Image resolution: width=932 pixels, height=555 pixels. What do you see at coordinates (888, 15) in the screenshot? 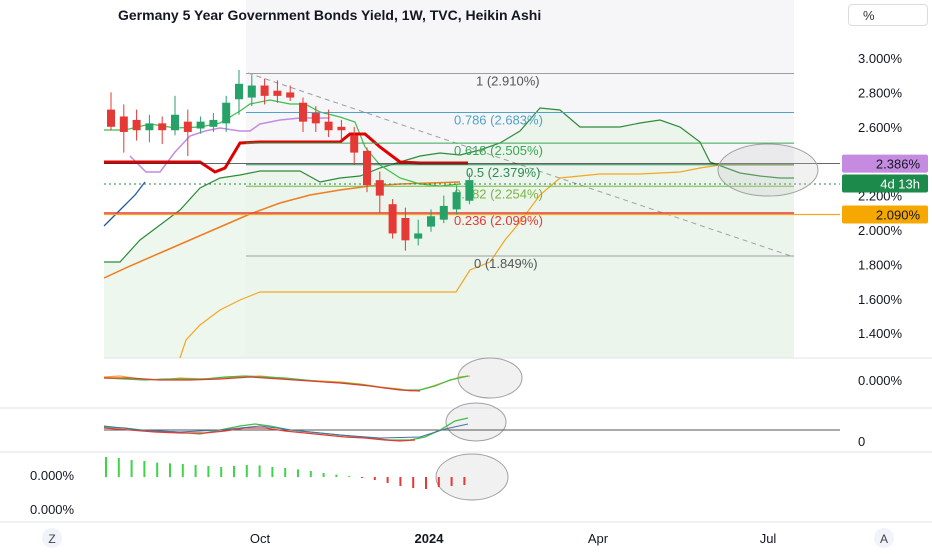
I see `percent-scale-button: %` at bounding box center [888, 15].